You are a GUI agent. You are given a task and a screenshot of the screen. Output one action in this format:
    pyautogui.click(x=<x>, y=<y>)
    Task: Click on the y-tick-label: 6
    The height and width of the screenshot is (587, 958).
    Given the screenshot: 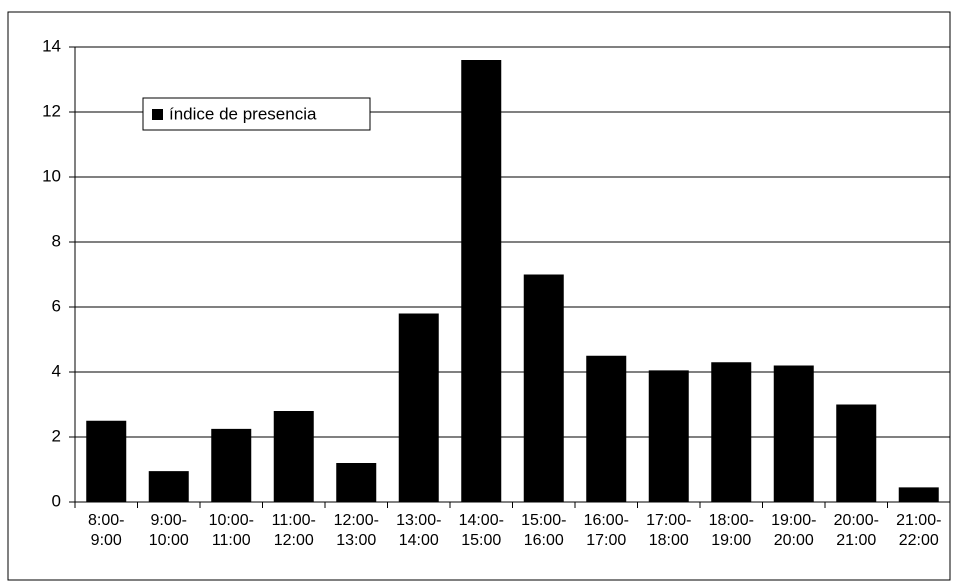 What is the action you would take?
    pyautogui.click(x=56, y=305)
    